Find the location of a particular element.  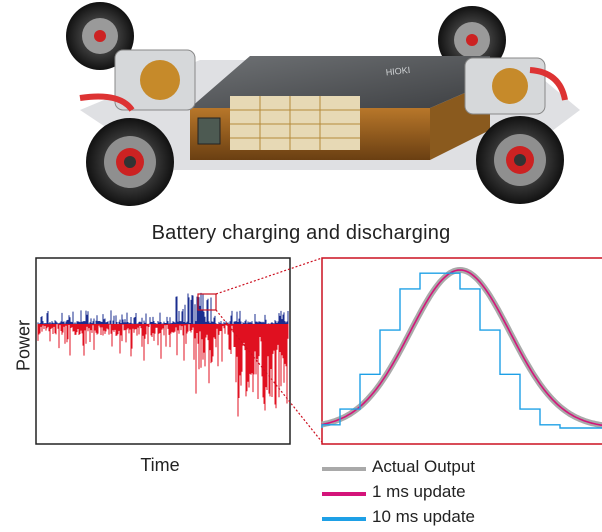

update-1ms-line is located at coordinates (461, 348).